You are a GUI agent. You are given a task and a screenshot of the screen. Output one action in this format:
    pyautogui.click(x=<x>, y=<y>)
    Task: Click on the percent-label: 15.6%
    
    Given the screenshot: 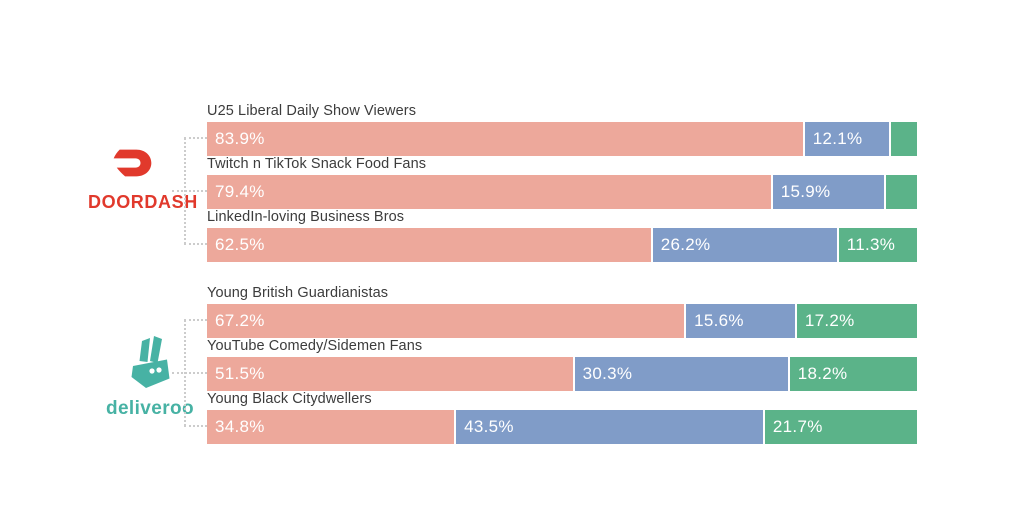 What is the action you would take?
    pyautogui.click(x=719, y=320)
    